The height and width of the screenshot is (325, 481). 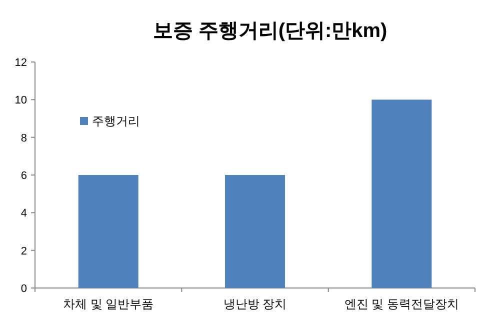 I want to click on legend-label: 주행거리, so click(x=116, y=121).